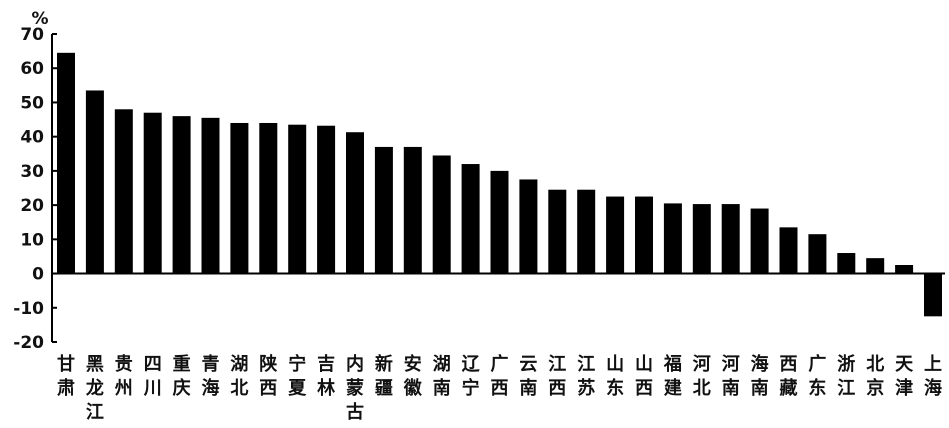  Describe the element at coordinates (66, 376) in the screenshot. I see `category-label: 甘肃` at that location.